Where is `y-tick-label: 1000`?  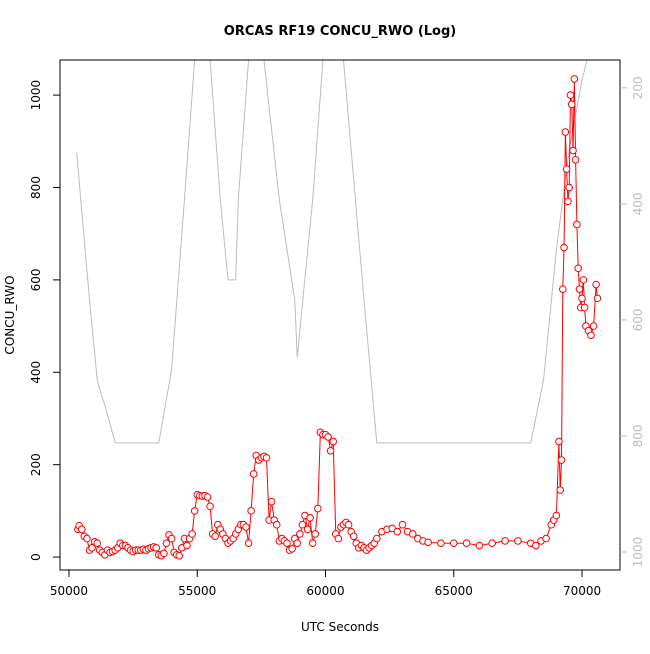
y-tick-label: 1000 is located at coordinates (36, 95).